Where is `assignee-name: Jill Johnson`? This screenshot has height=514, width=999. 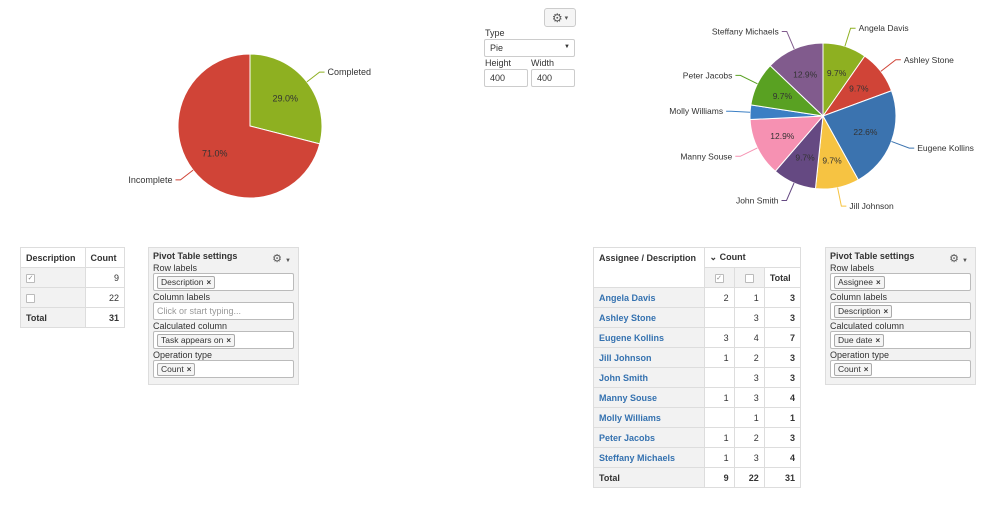 assignee-name: Jill Johnson is located at coordinates (649, 357).